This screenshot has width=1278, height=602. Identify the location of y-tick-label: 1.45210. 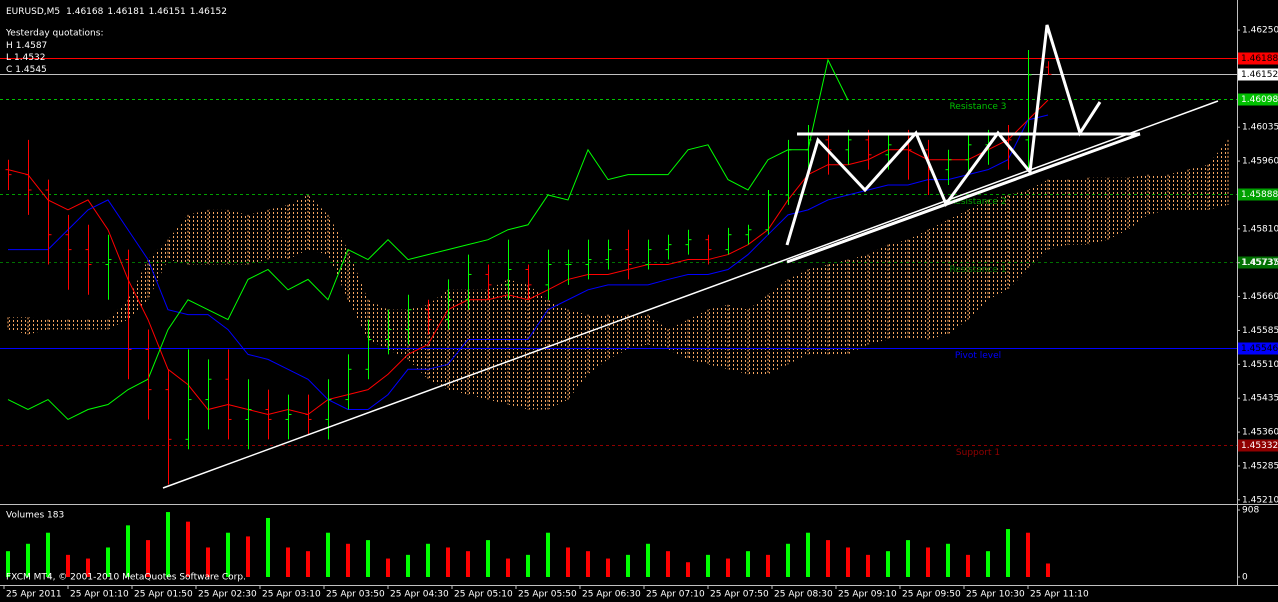
(1260, 500).